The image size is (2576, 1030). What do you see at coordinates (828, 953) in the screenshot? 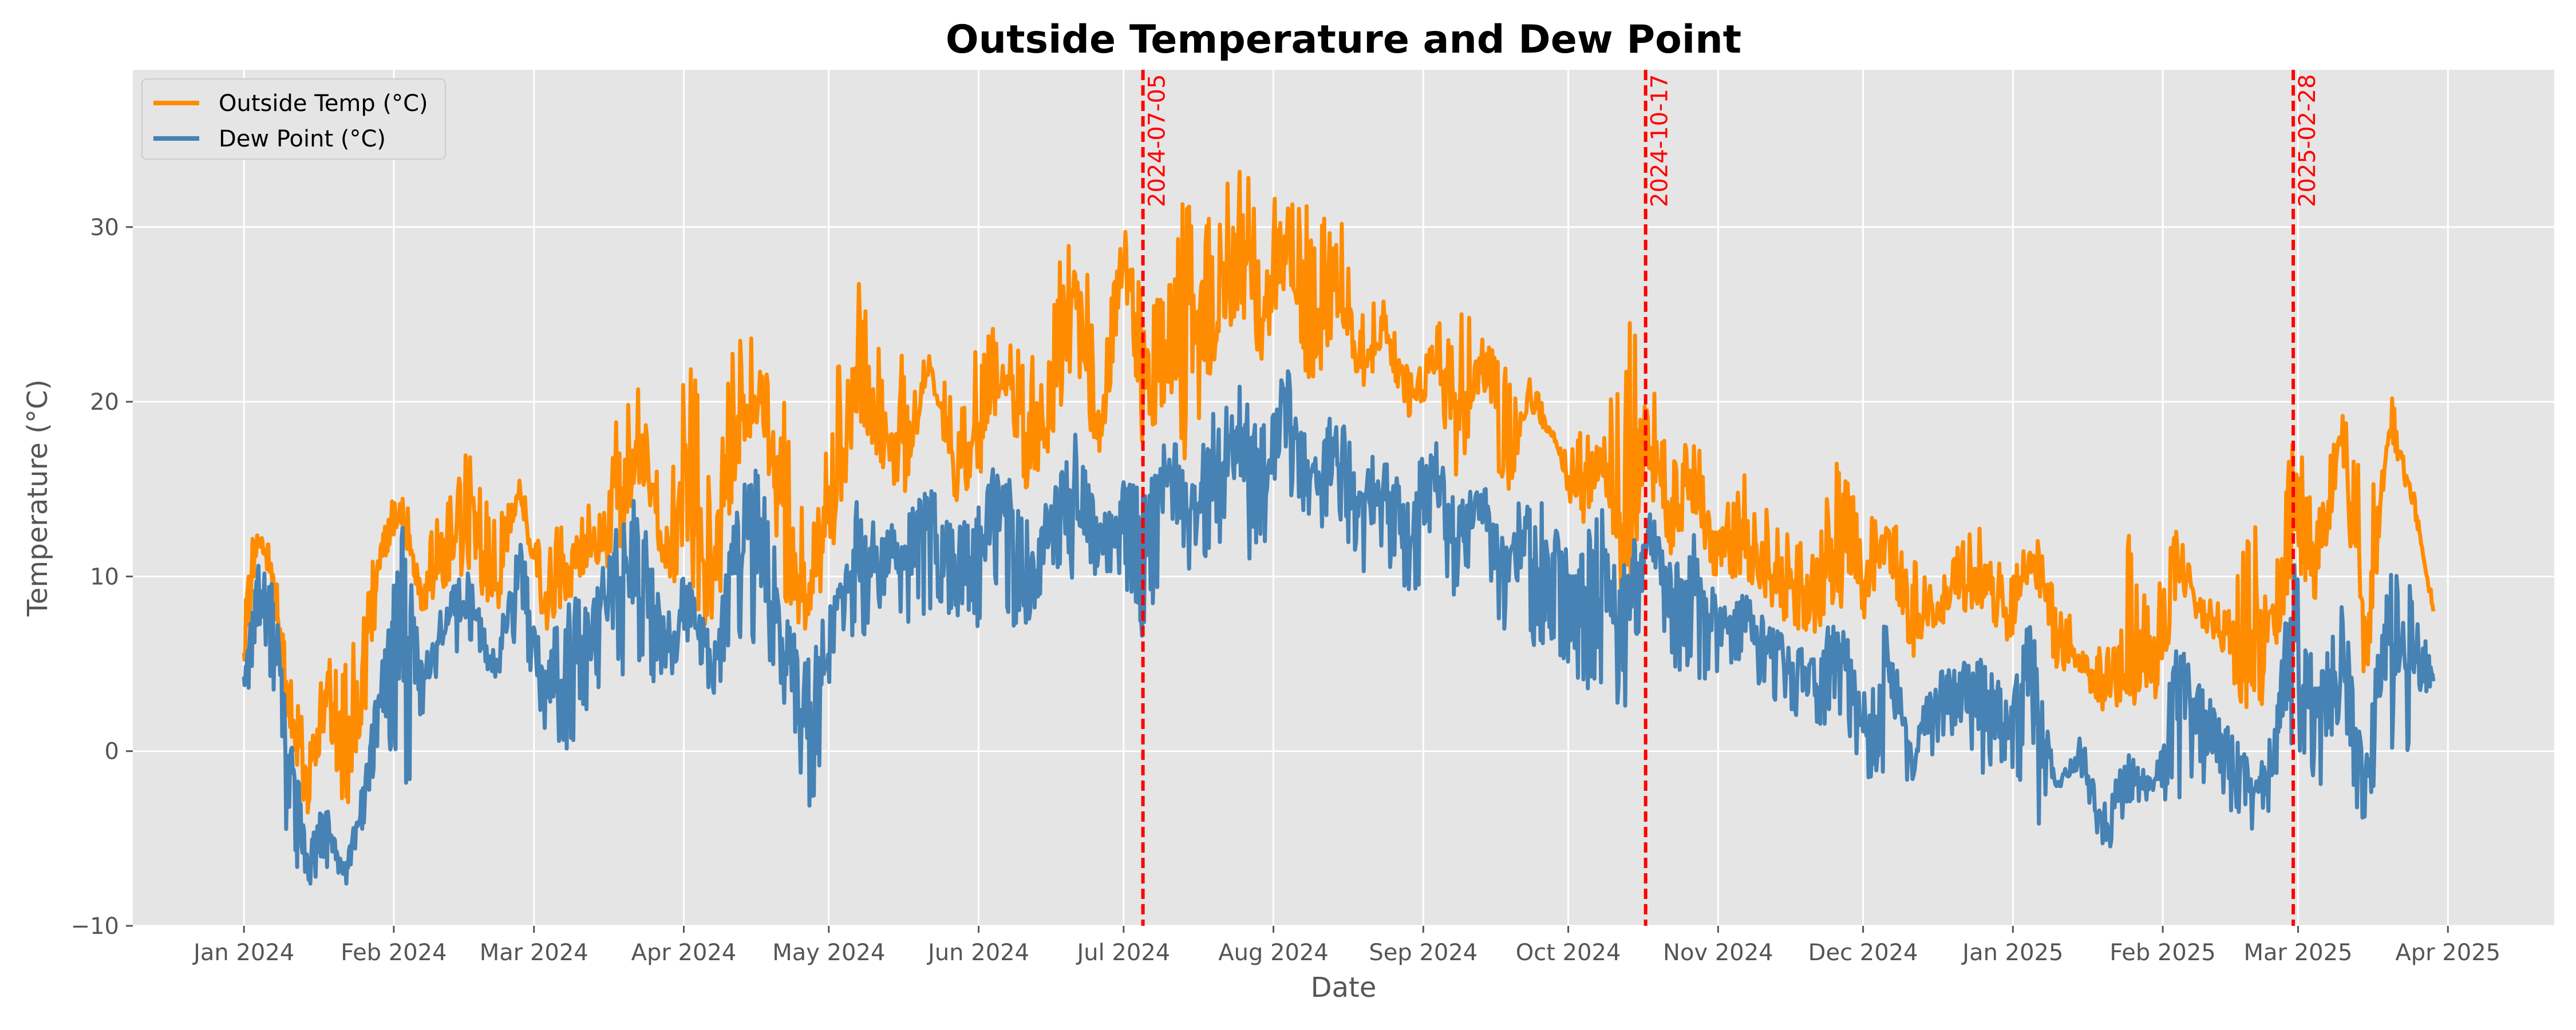
I see `x-tick-label: May 2024` at bounding box center [828, 953].